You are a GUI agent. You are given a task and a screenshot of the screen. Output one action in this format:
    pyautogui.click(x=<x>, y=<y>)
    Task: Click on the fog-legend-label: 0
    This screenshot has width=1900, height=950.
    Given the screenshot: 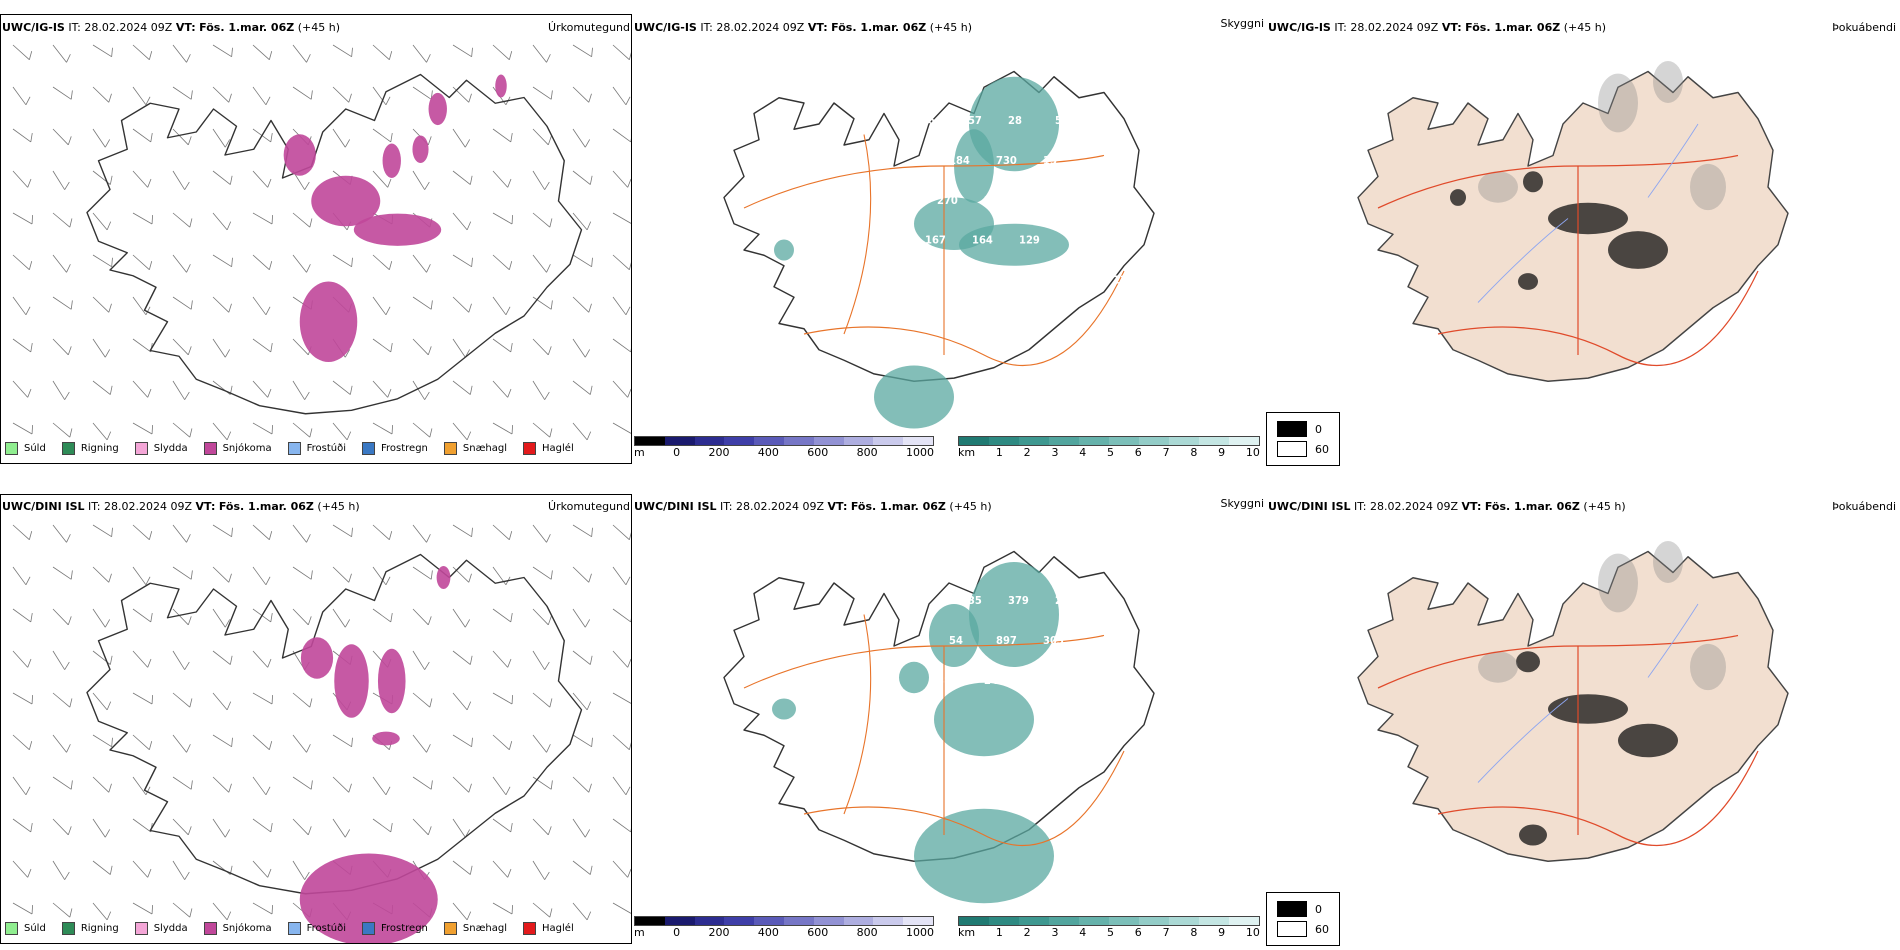 What is the action you would take?
    pyautogui.click(x=1318, y=909)
    